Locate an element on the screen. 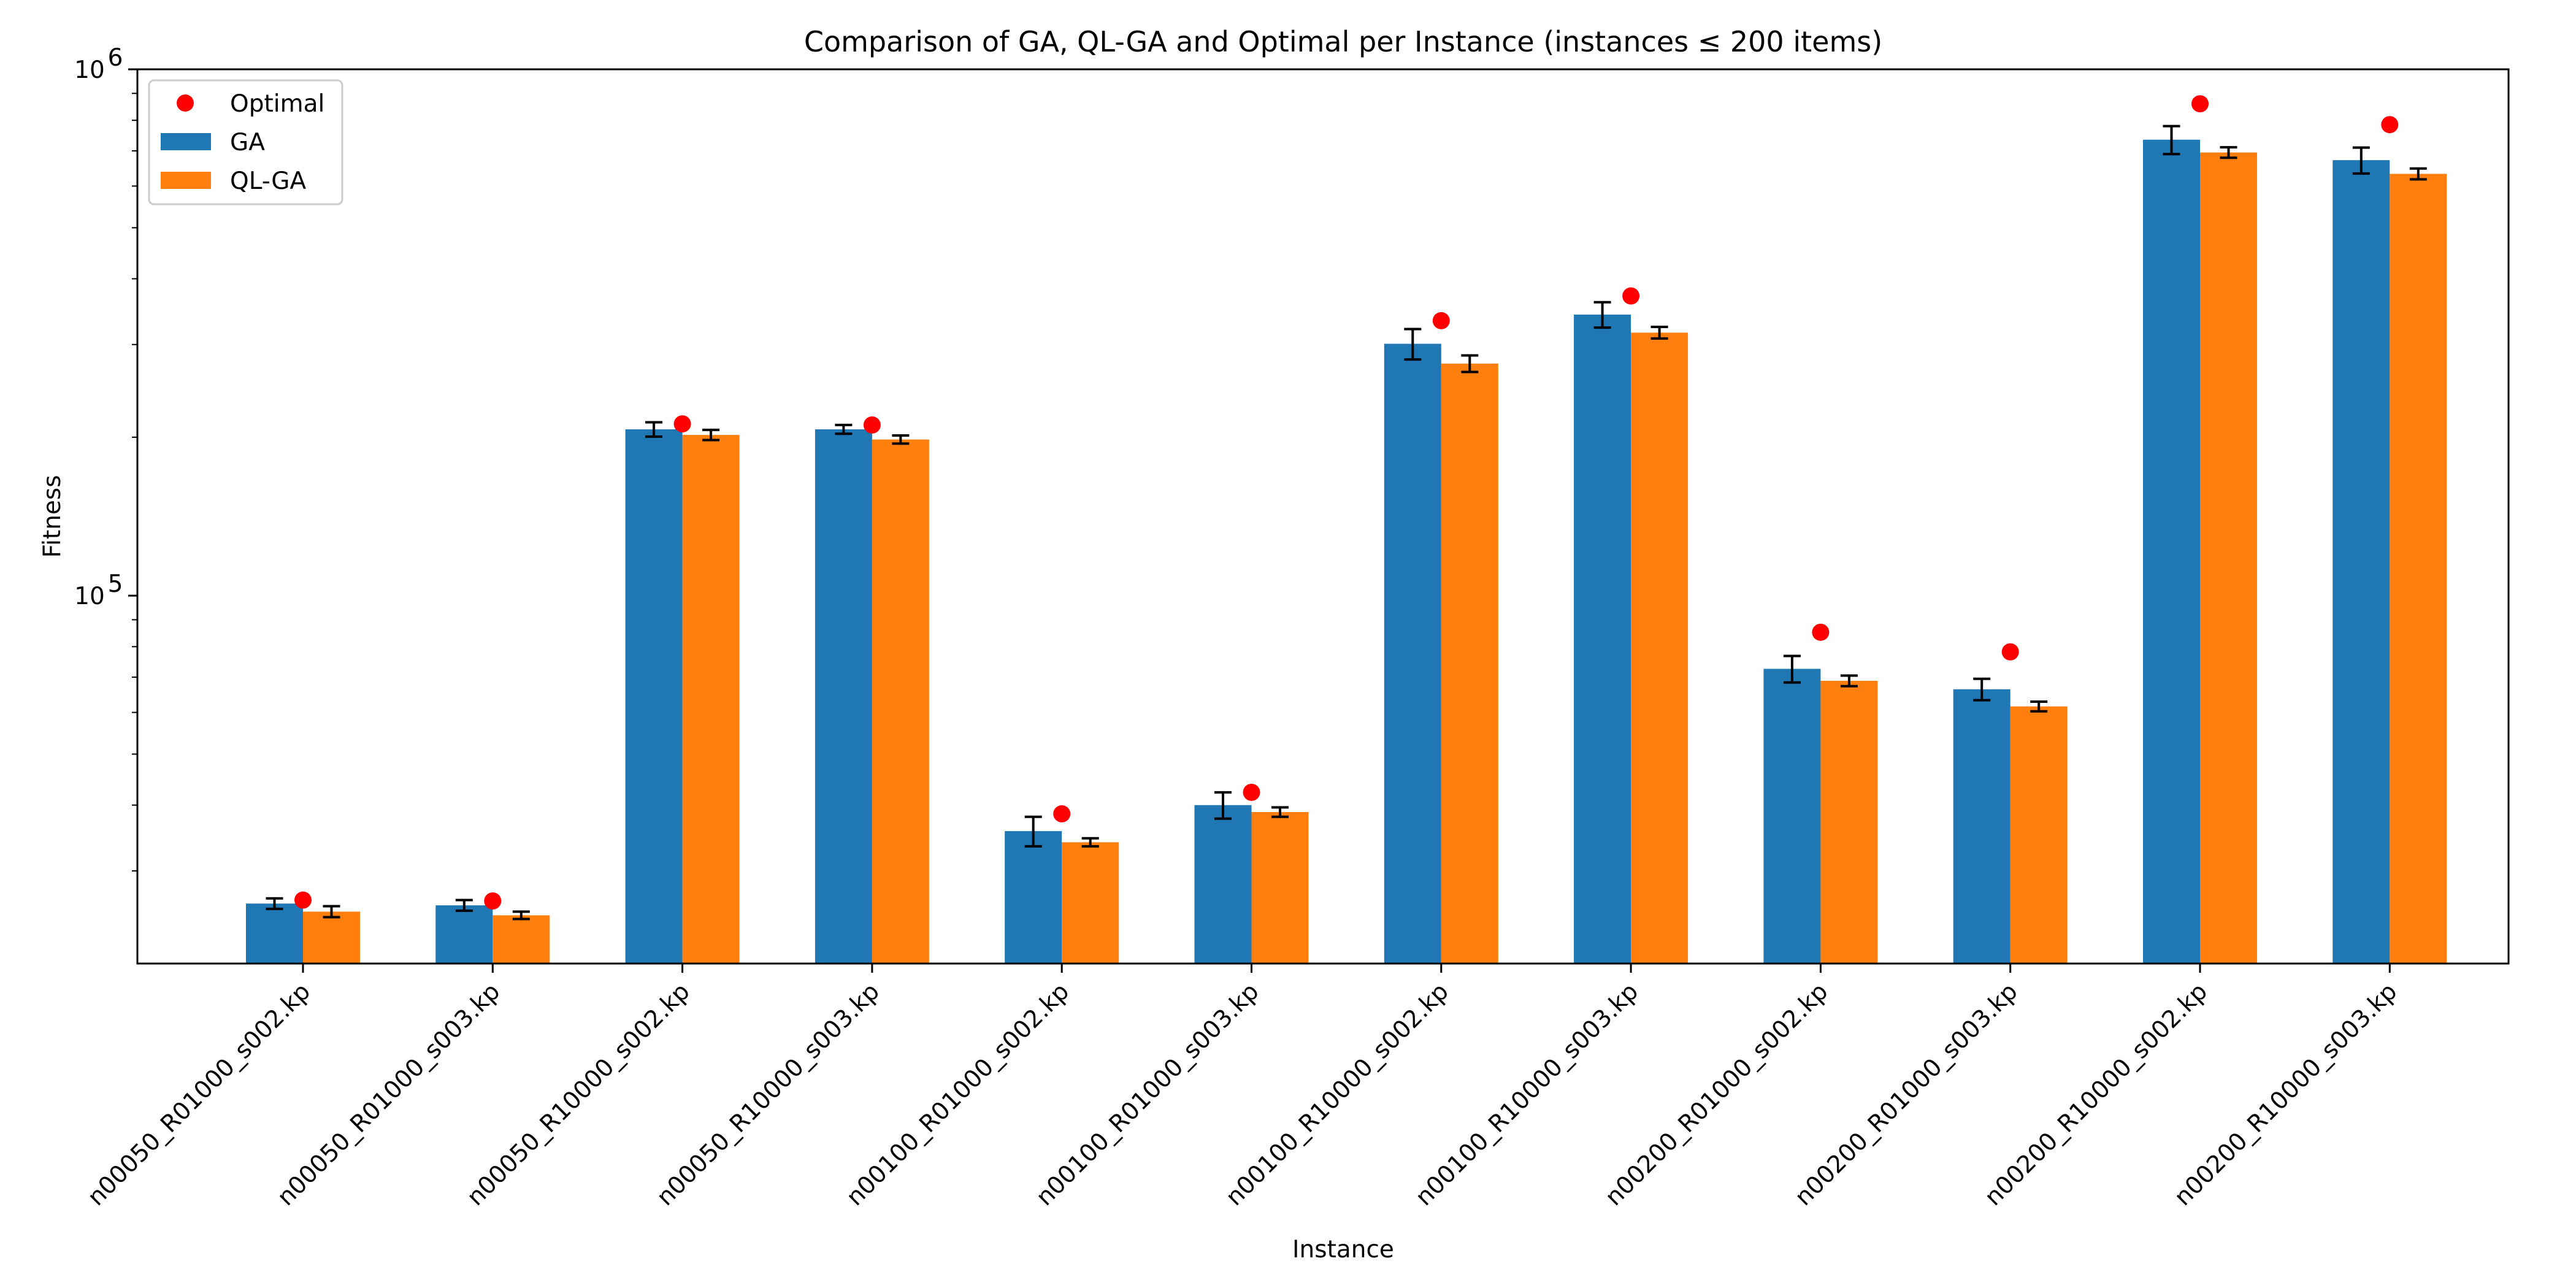 Image resolution: width=2576 pixels, height=1288 pixels. legend: Optimal GA QL-GA is located at coordinates (245, 142).